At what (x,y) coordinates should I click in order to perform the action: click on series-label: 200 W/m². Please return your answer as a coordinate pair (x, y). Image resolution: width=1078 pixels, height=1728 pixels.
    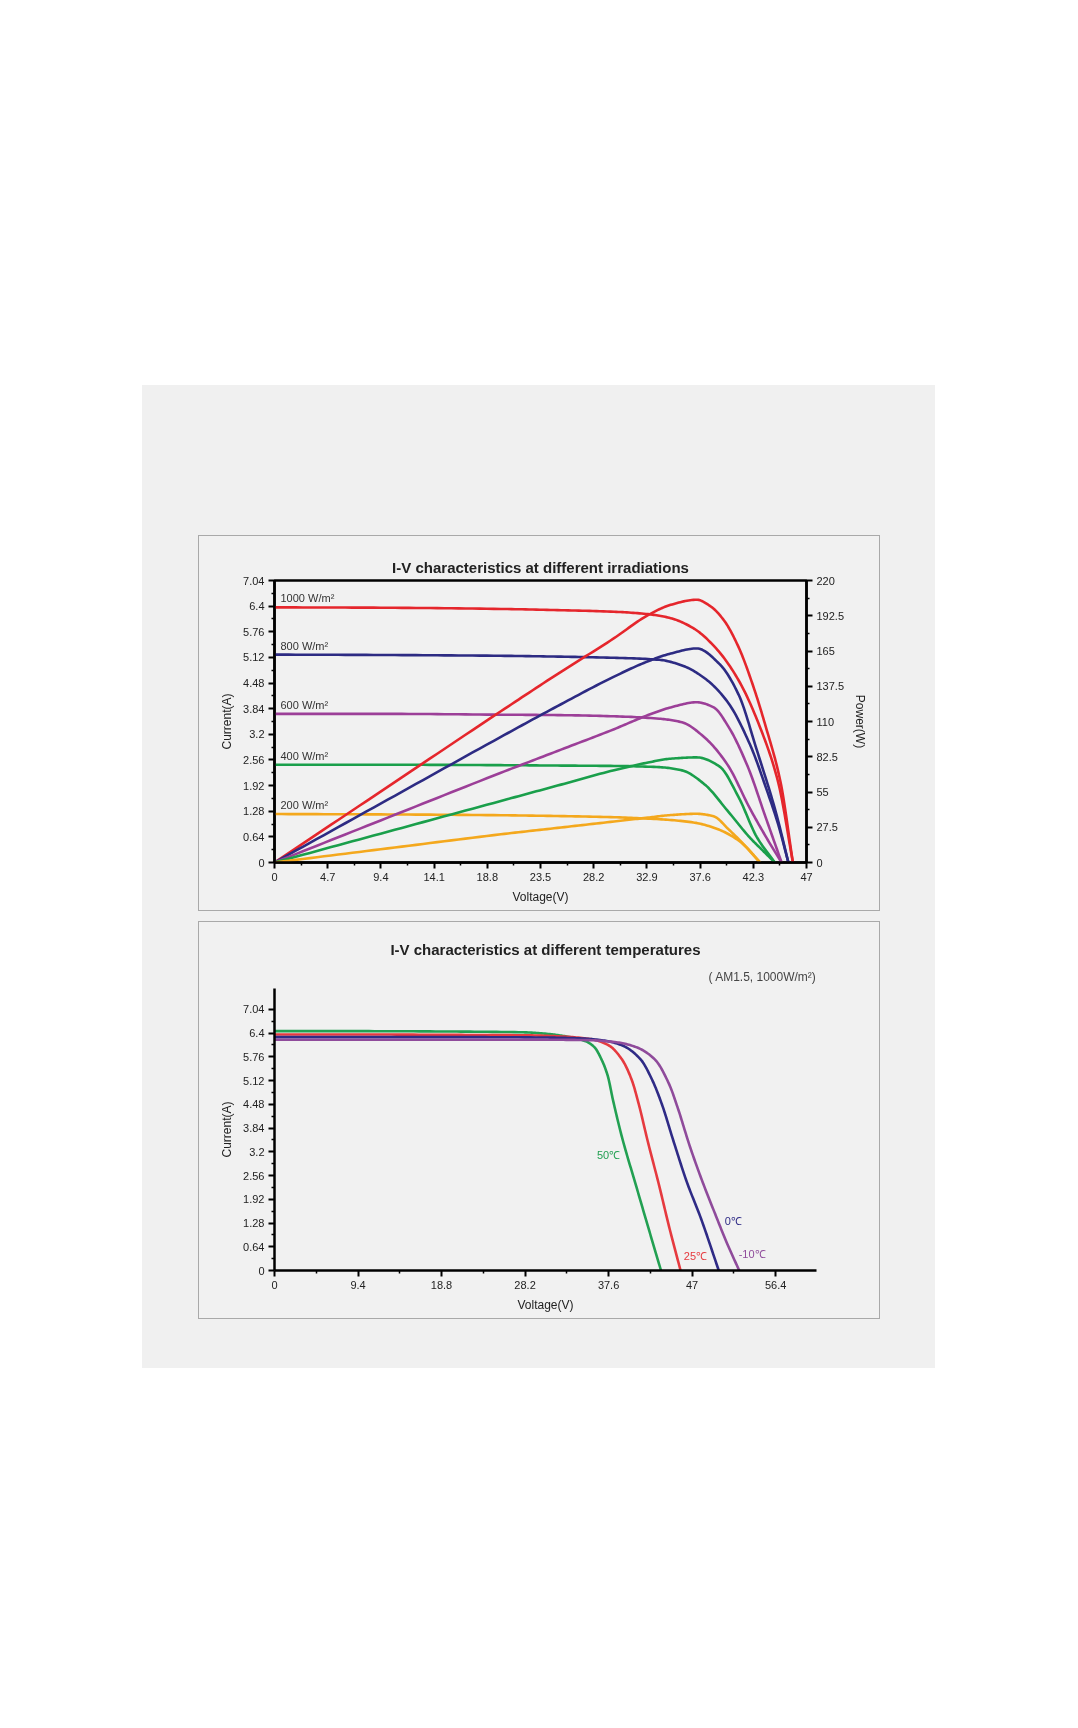
    Looking at the image, I should click on (304, 805).